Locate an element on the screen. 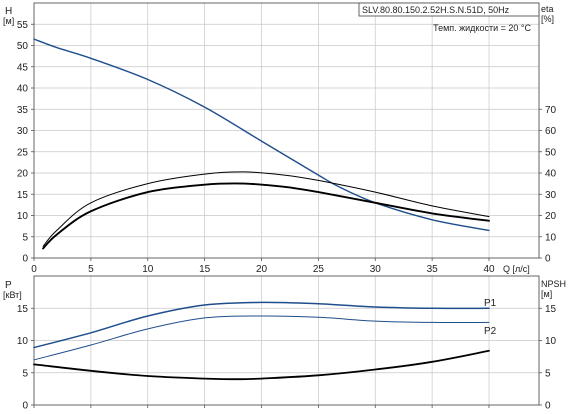 This screenshot has width=576, height=414. power-axis-label: P is located at coordinates (8, 285).